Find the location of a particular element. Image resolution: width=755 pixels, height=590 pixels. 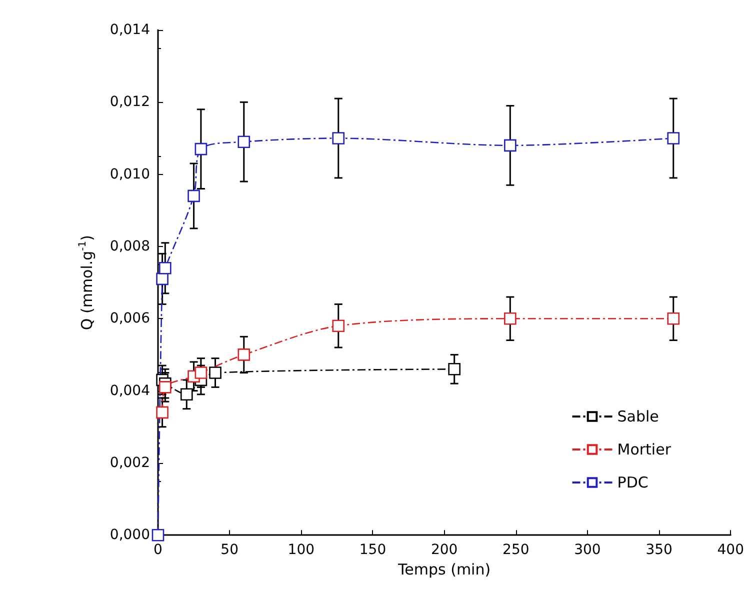

x-tick-label: 50 is located at coordinates (229, 550).